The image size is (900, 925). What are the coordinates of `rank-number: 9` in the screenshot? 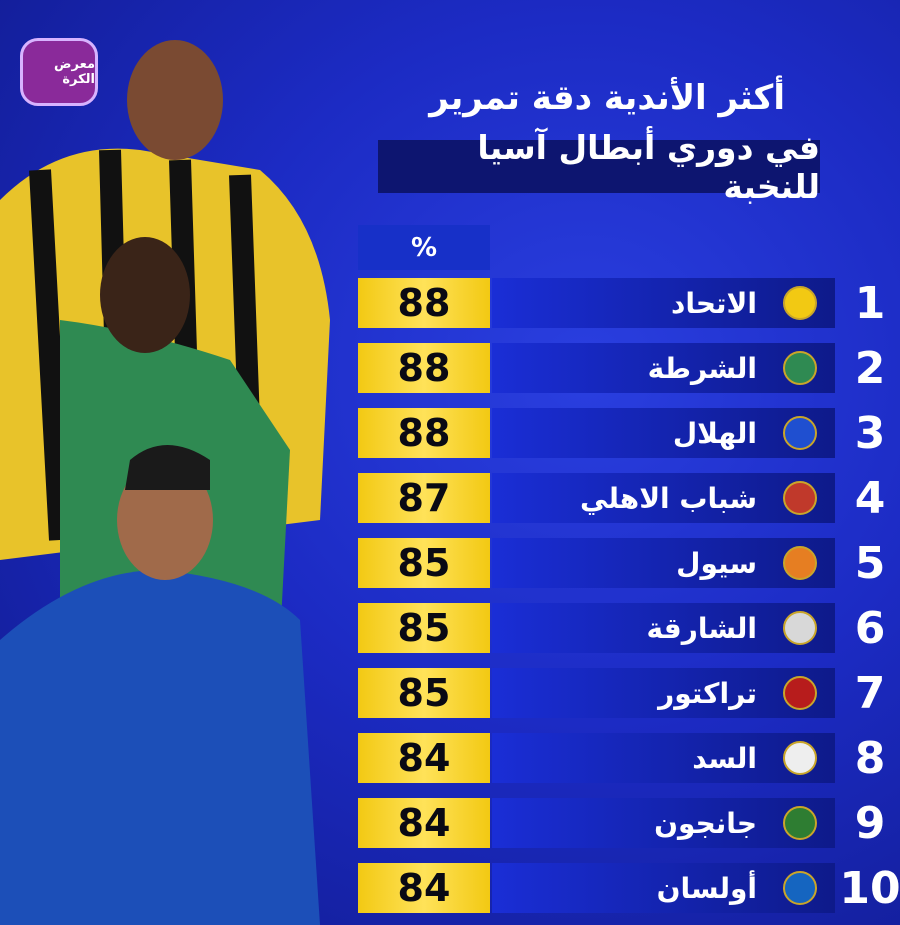 It's located at (870, 823).